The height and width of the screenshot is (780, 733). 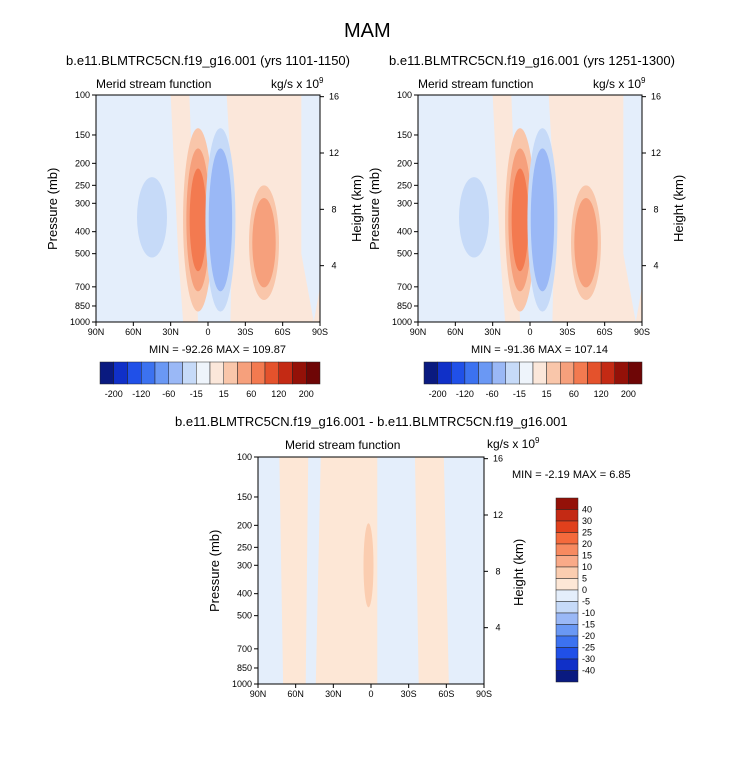 What do you see at coordinates (224, 394) in the screenshot?
I see `colorbar1-label: 15` at bounding box center [224, 394].